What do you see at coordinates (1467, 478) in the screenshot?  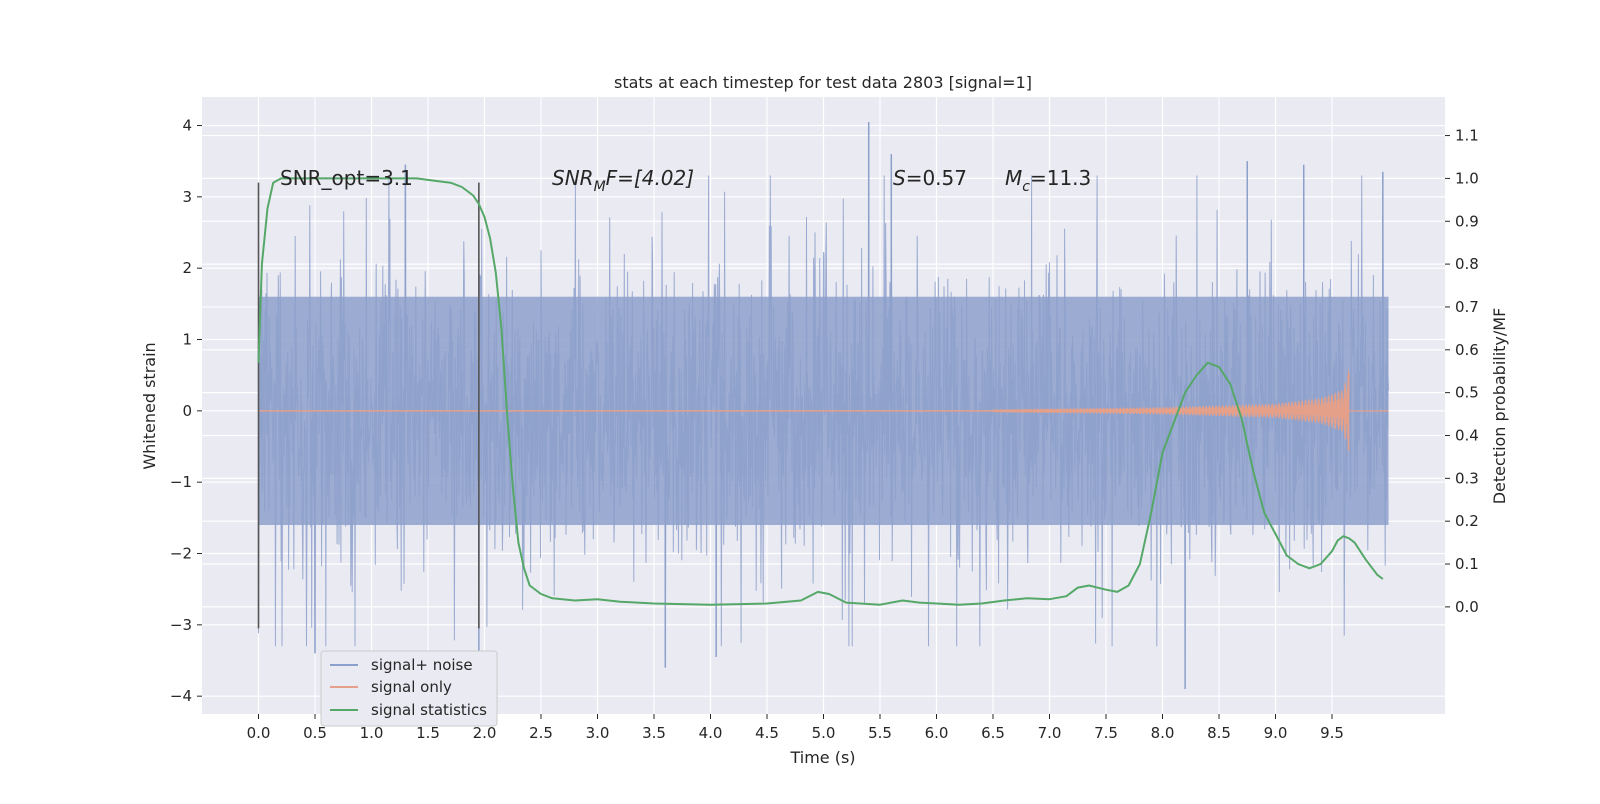 I see `y2-tick-label: 0.3` at bounding box center [1467, 478].